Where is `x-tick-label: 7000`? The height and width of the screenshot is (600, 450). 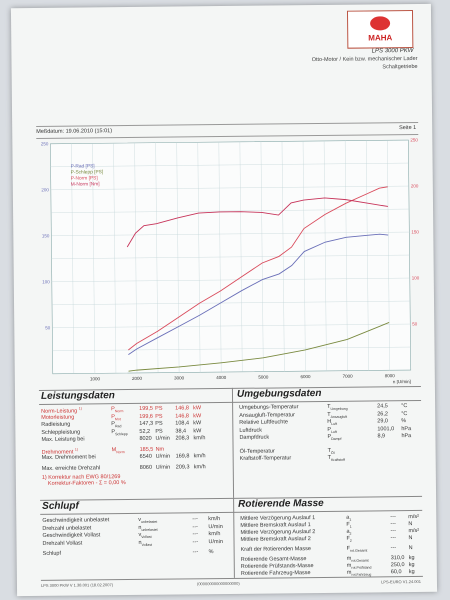 x-tick-label: 7000 is located at coordinates (348, 376).